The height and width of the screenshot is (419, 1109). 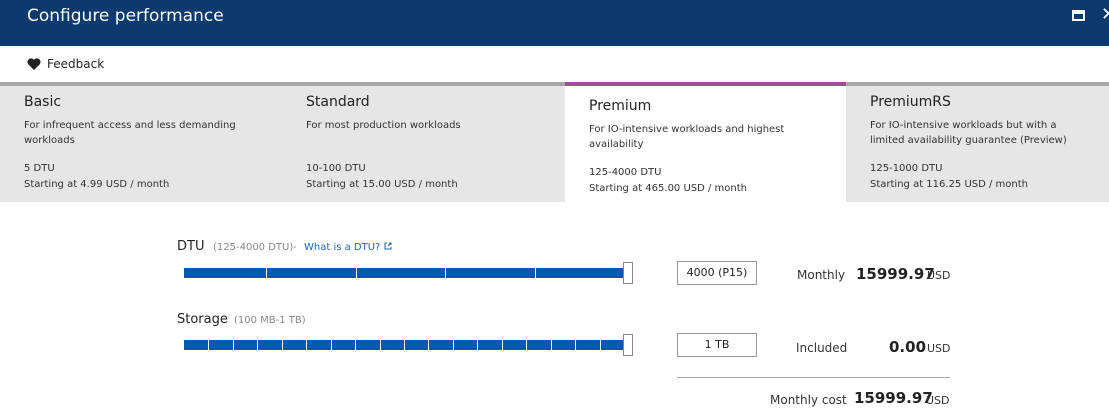 What do you see at coordinates (1105, 14) in the screenshot?
I see `close-icon: ✕` at bounding box center [1105, 14].